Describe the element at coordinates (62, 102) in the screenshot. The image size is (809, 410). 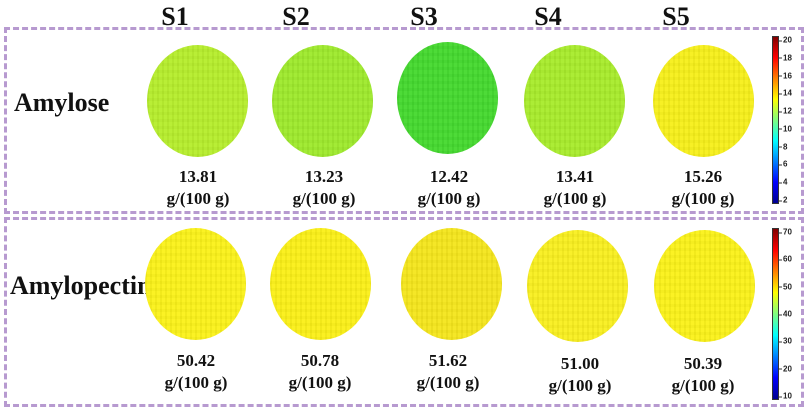
I see `row-label-amylose: Amylose` at that location.